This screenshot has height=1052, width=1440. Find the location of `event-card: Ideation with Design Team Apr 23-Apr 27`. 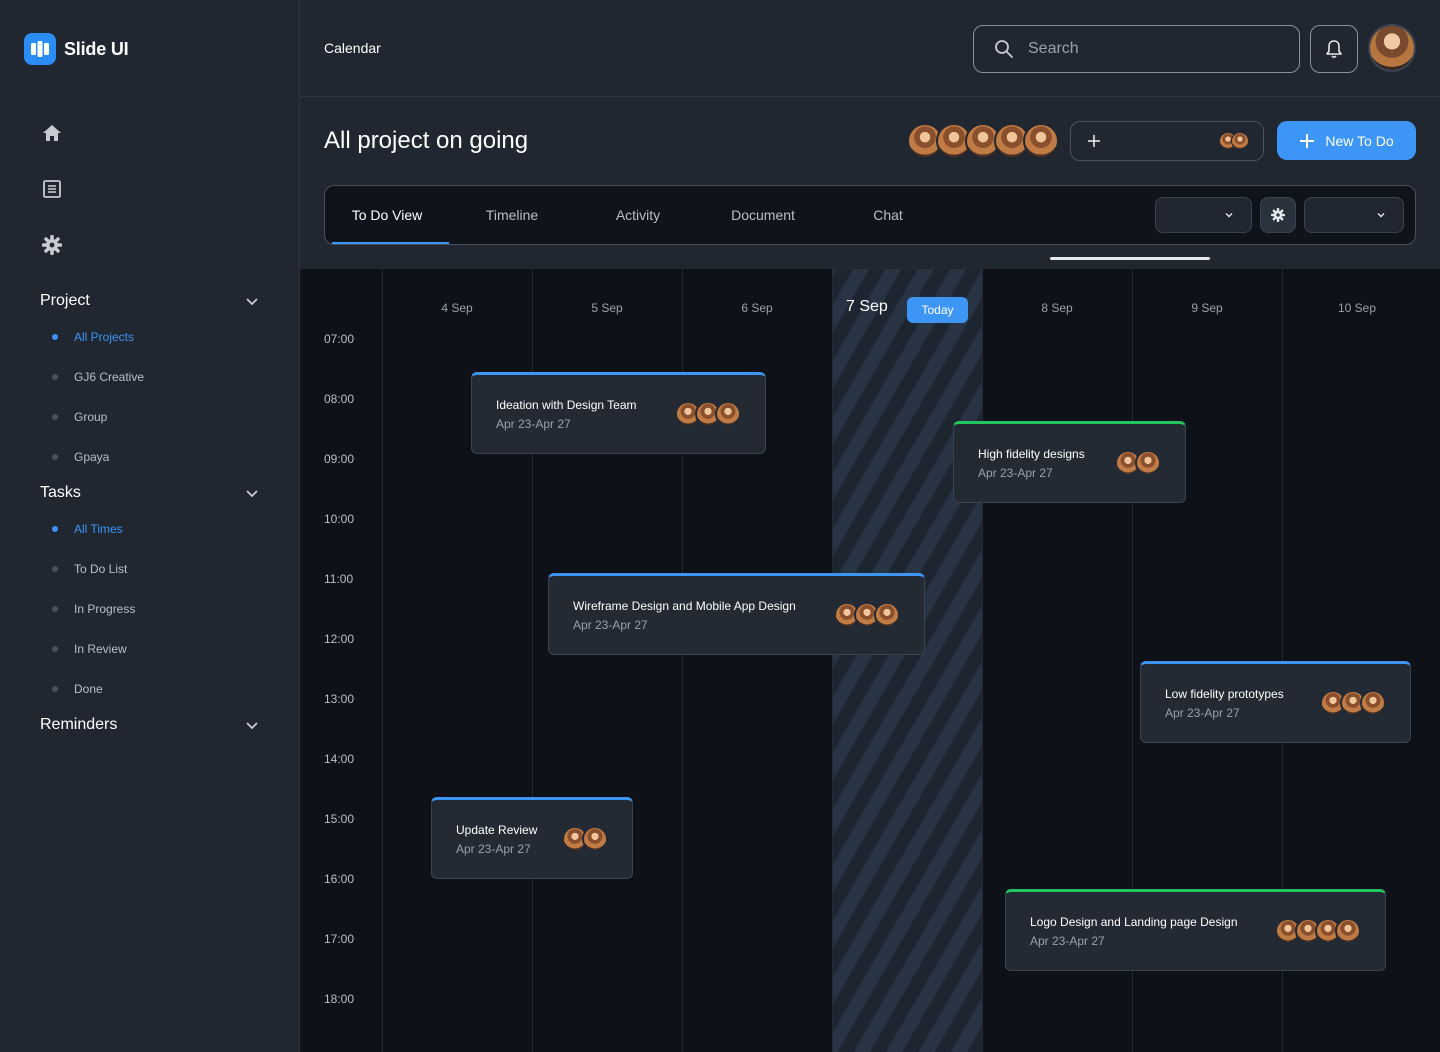

event-card: Ideation with Design Team Apr 23-Apr 27 is located at coordinates (618, 413).